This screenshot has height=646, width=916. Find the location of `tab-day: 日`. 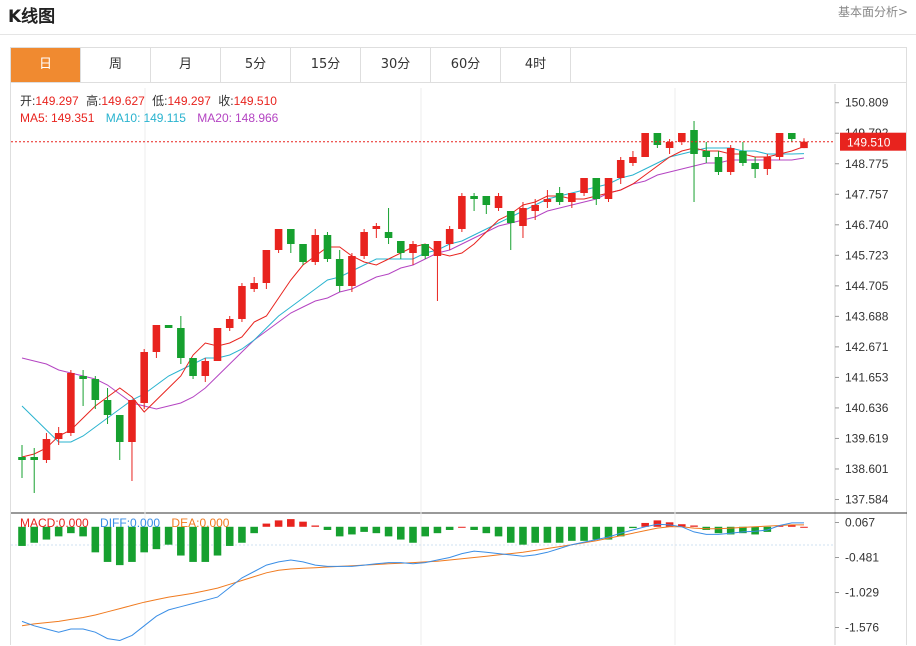

tab-day: 日 is located at coordinates (46, 65).